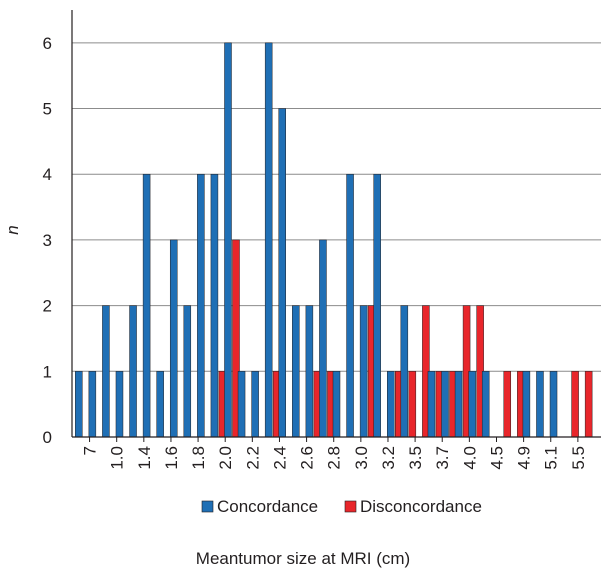  Describe the element at coordinates (198, 458) in the screenshot. I see `x-tick-label: 1.8` at that location.